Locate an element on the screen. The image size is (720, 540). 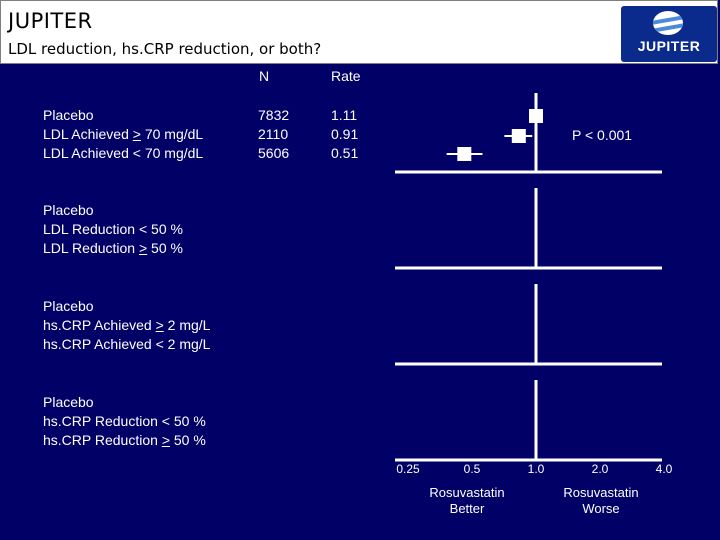
row-label: LDL Achieved < 70 mg/dL is located at coordinates (123, 153).